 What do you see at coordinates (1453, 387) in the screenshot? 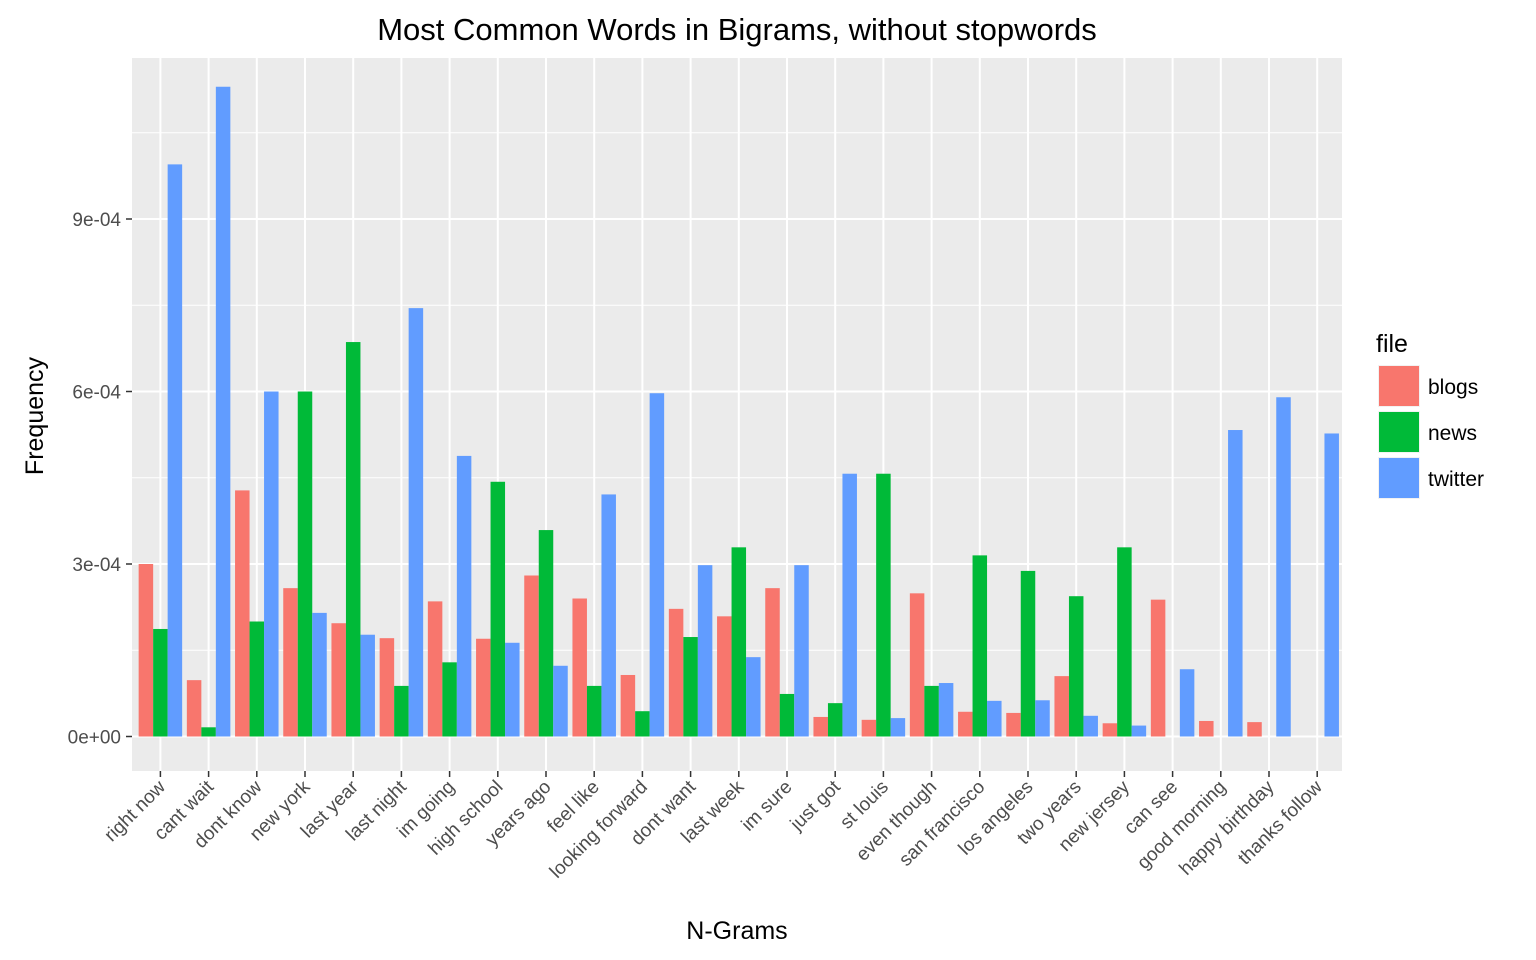
I see `legend-label-blogs: blogs` at bounding box center [1453, 387].